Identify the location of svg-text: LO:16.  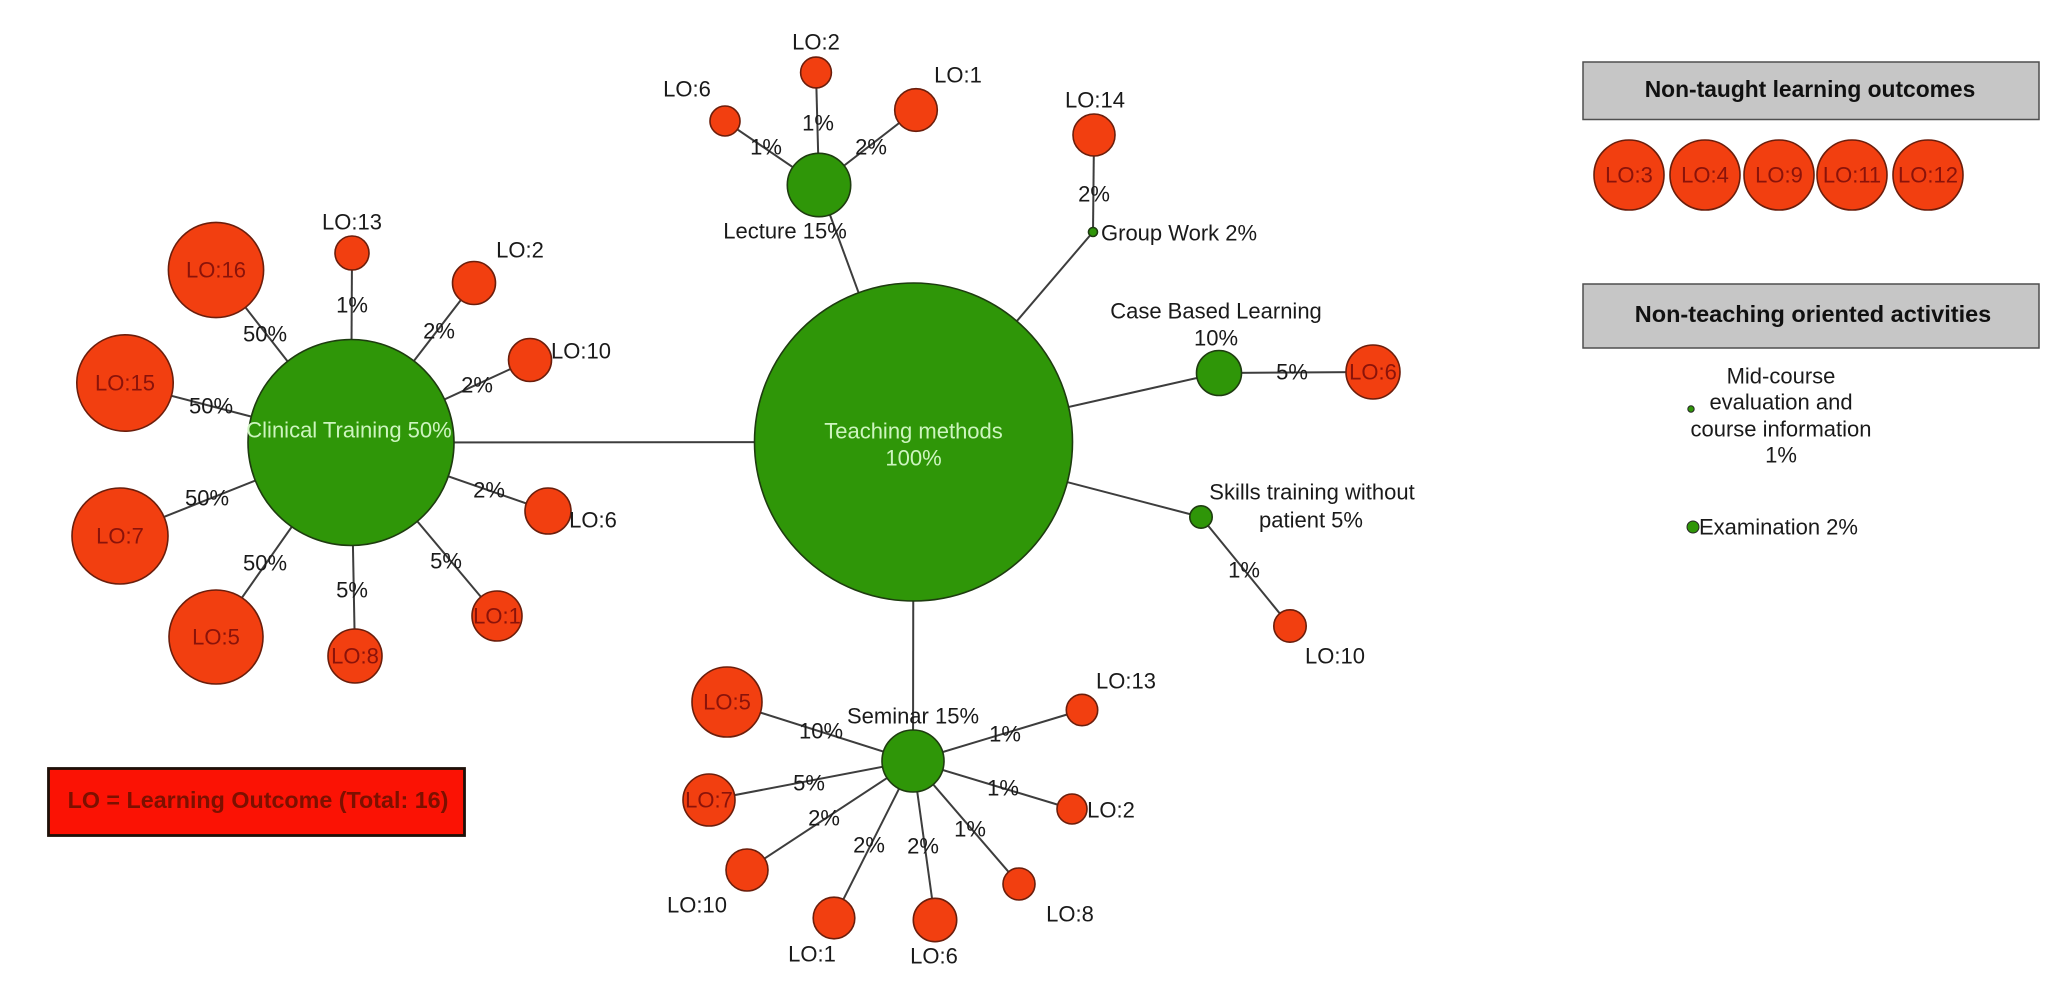
(216, 270).